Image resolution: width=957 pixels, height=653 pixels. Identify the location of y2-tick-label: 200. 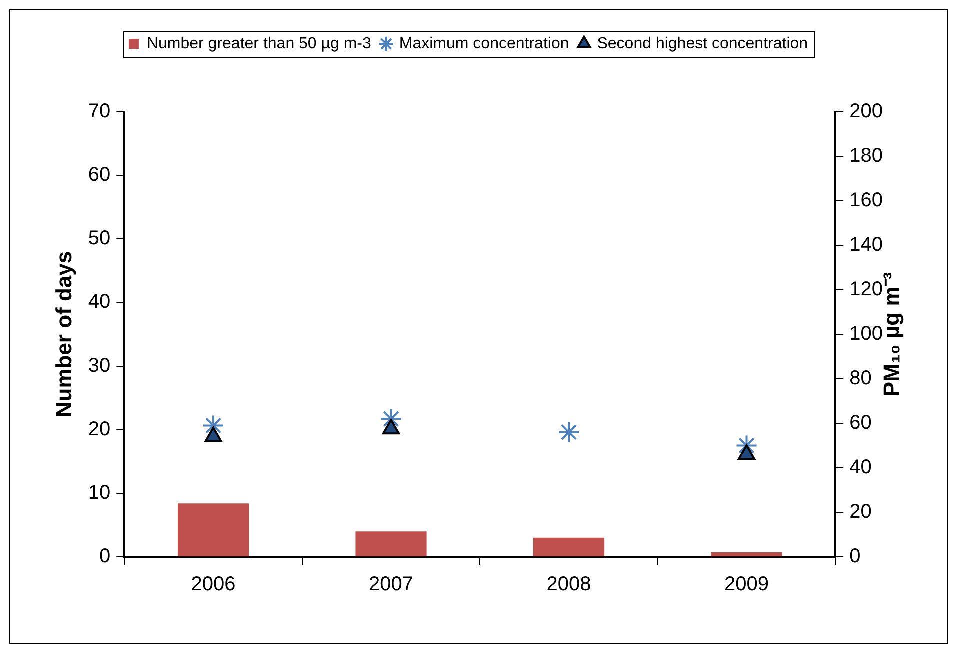
(867, 111).